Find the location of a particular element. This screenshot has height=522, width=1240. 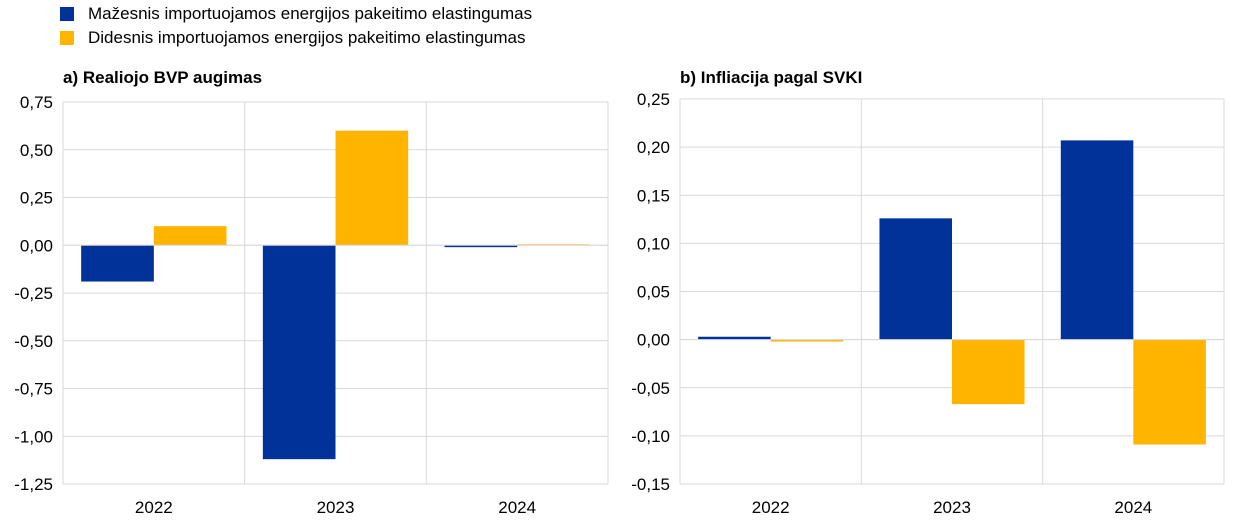

y-tick-label: 0,75 is located at coordinates (36, 102).